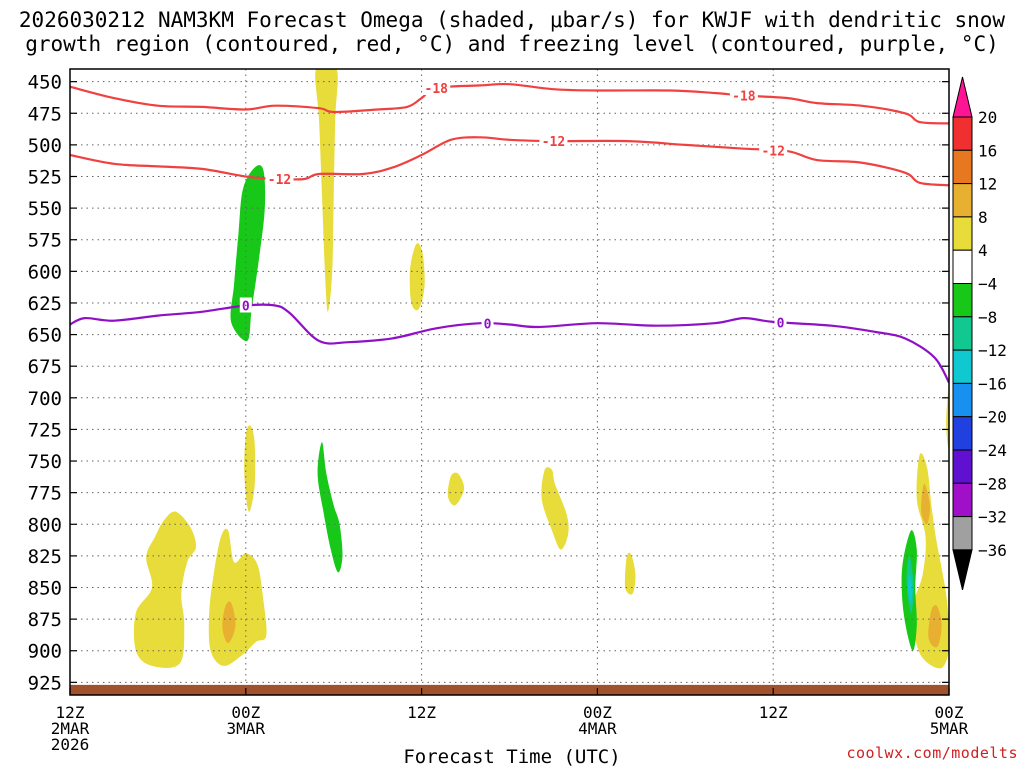 The image size is (1024, 768). Describe the element at coordinates (45, 83) in the screenshot. I see `y-tick-label: 450` at that location.